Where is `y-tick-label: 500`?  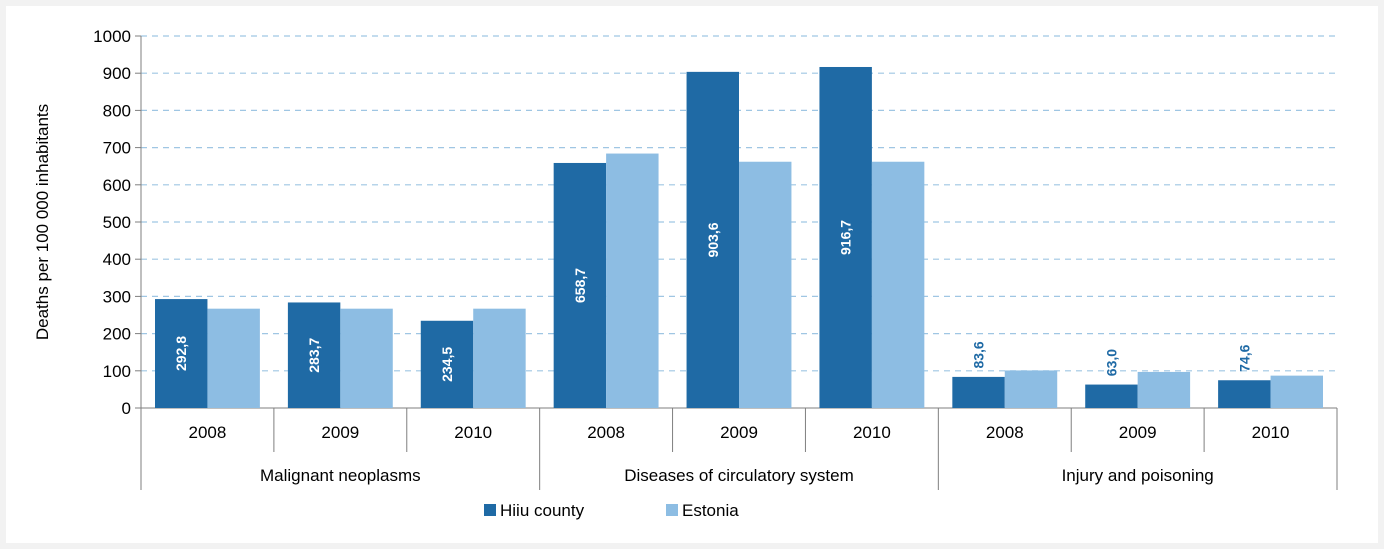
y-tick-label: 500 is located at coordinates (117, 222).